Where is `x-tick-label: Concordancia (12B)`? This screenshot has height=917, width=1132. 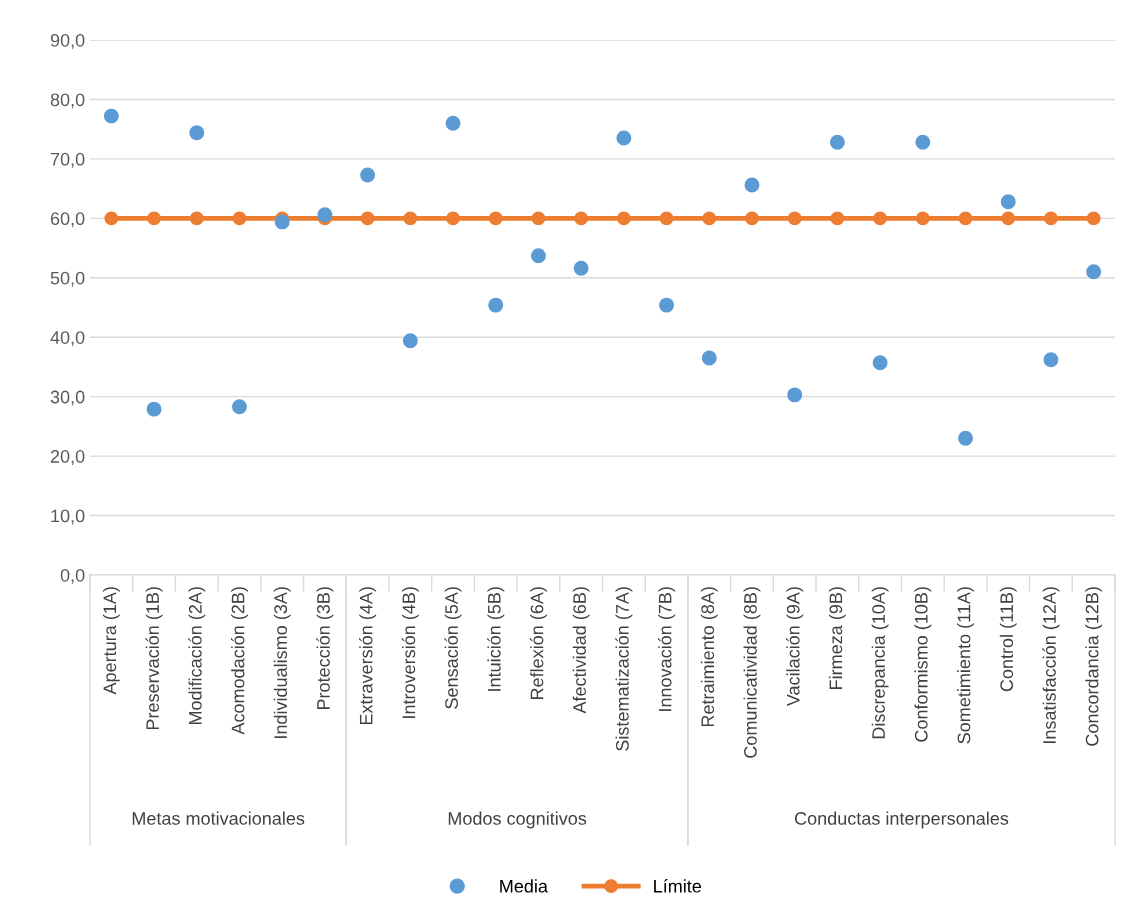 x-tick-label: Concordancia (12B) is located at coordinates (1094, 666).